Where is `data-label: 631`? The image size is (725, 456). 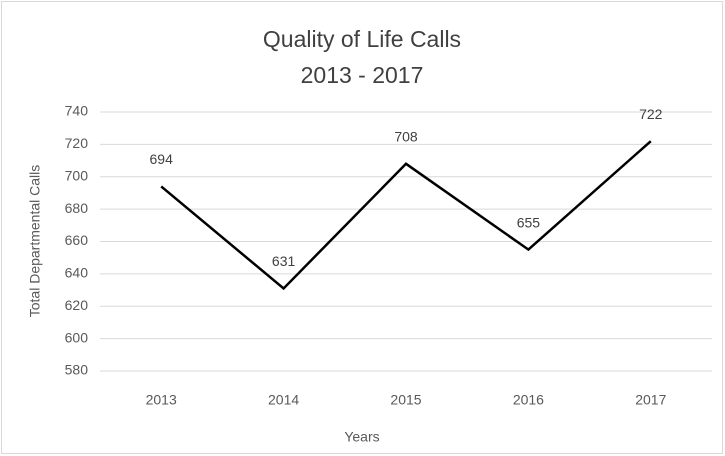 data-label: 631 is located at coordinates (284, 261).